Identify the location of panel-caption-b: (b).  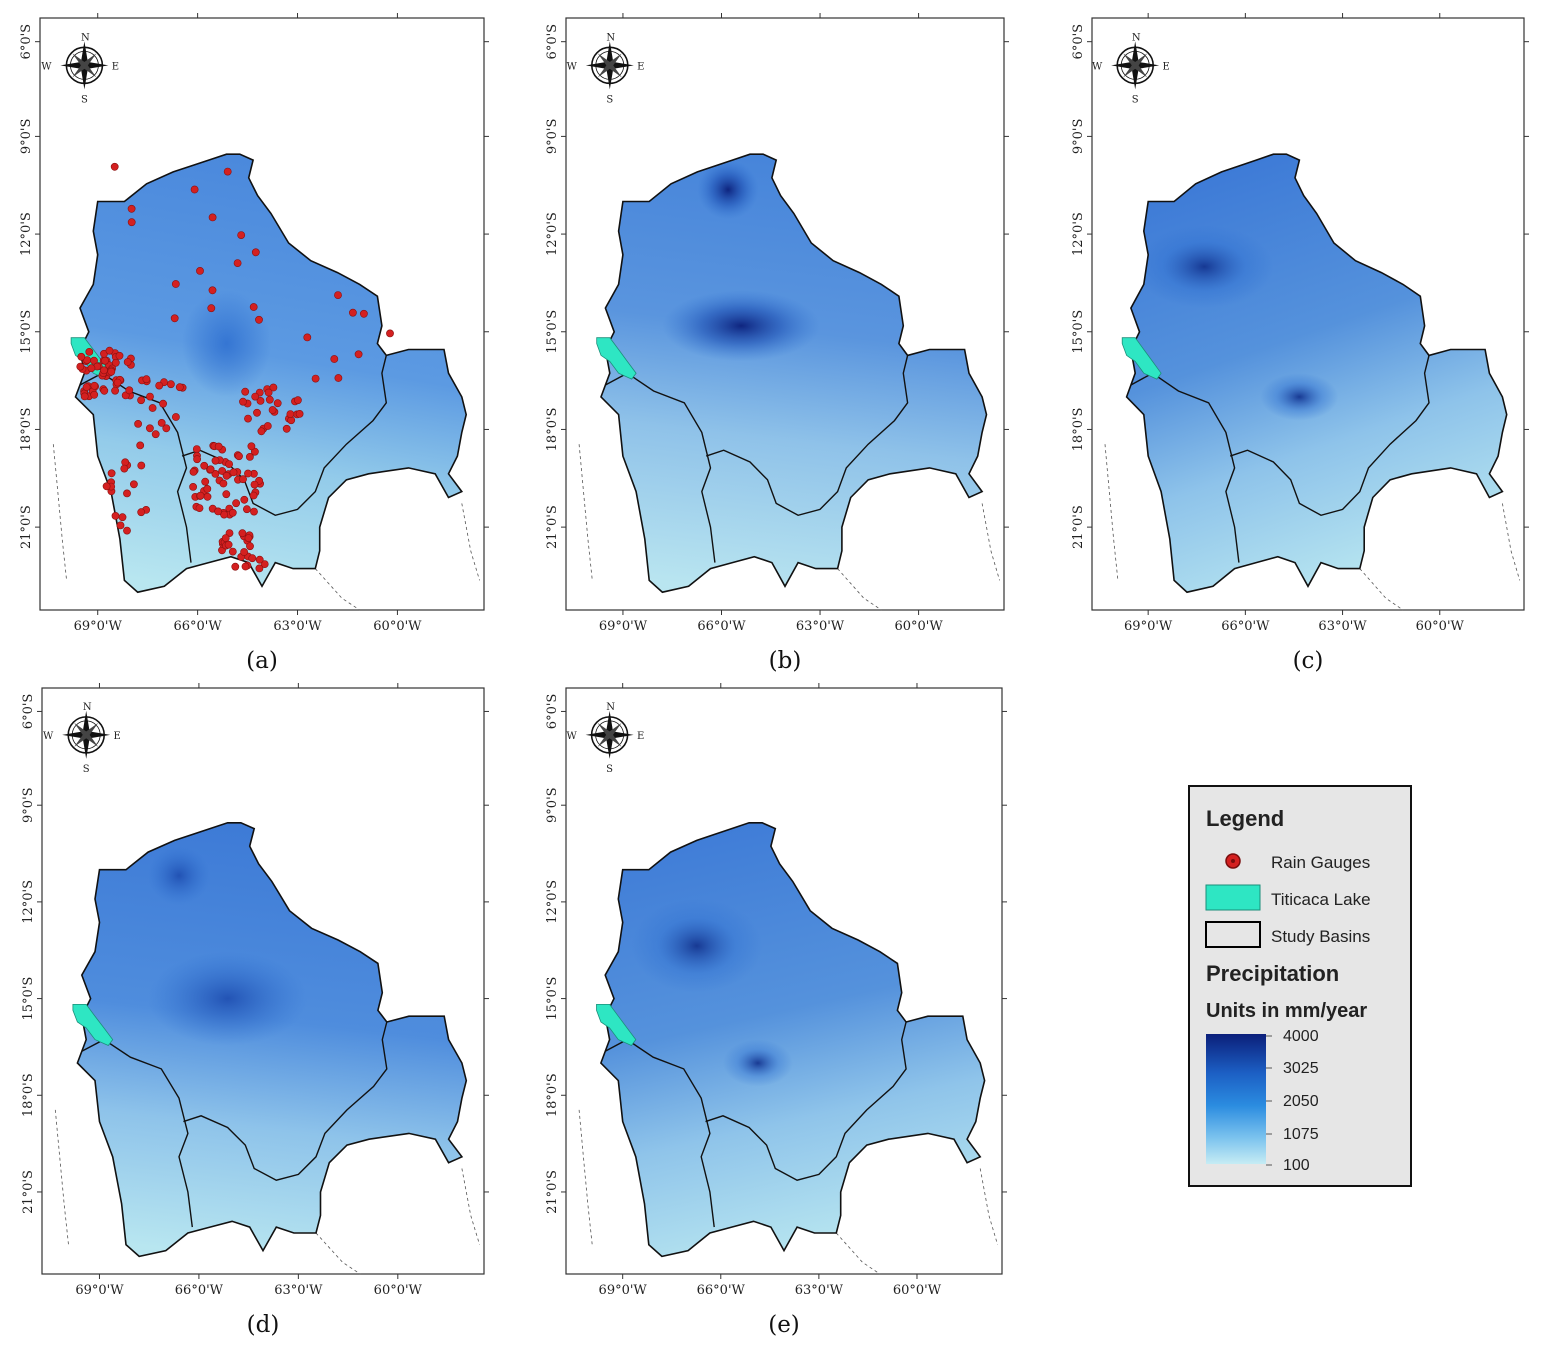
(785, 661).